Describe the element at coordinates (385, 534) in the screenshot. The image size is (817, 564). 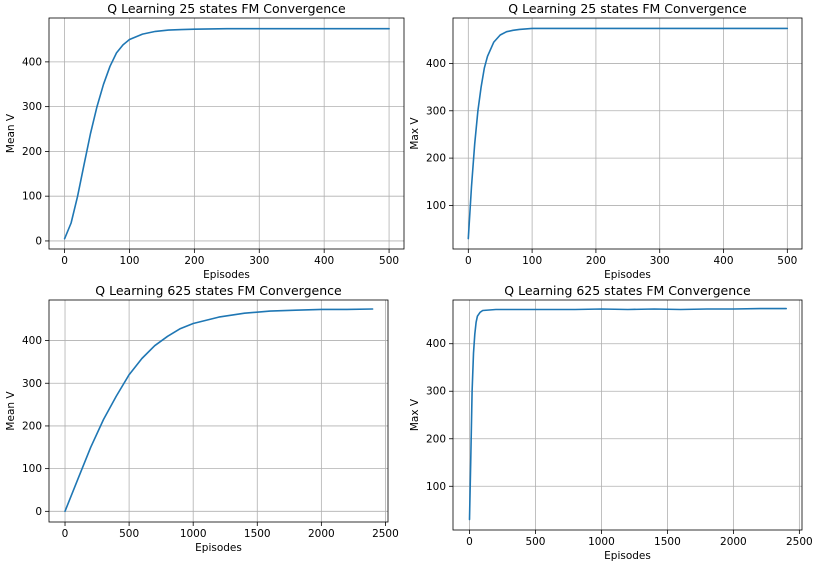
I see `chart-3-x-tick-label: 2500` at that location.